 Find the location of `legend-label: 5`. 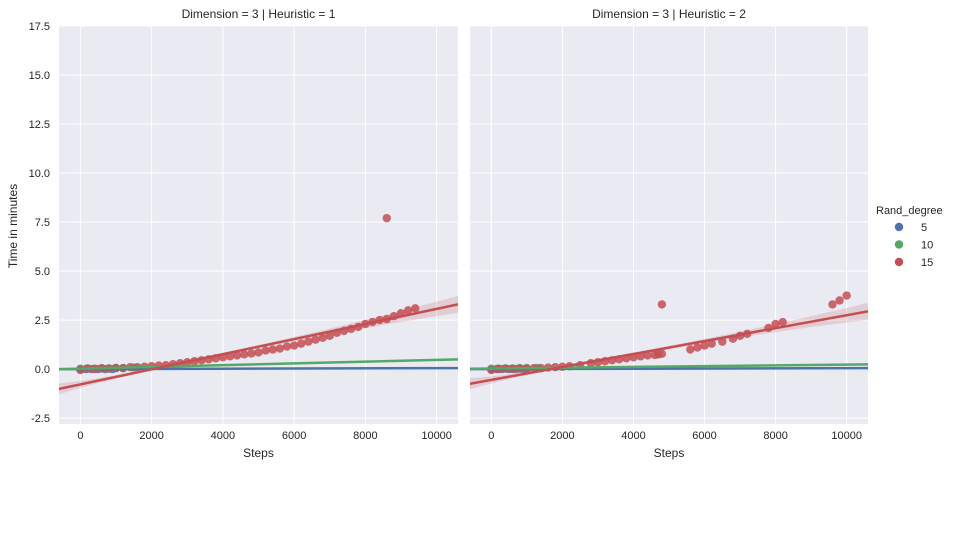

legend-label: 5 is located at coordinates (924, 228).